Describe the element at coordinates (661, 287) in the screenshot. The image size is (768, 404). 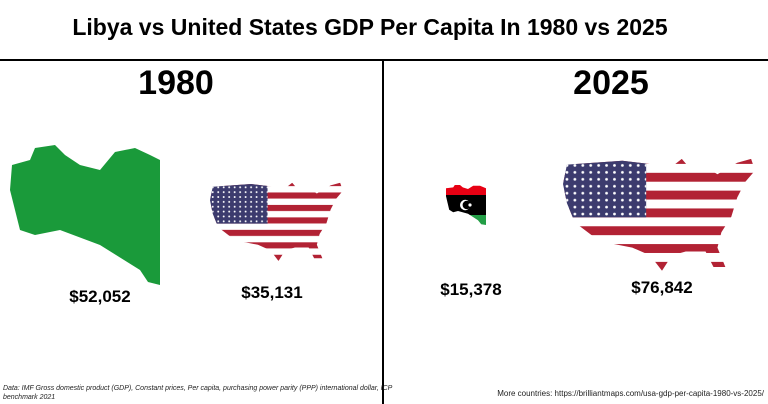
I see `value-label: $76,842` at that location.